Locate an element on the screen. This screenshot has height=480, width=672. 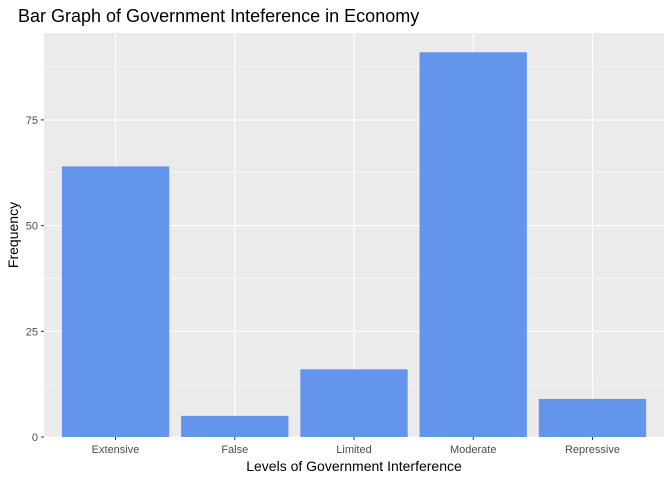
y-axis-title: Frequency is located at coordinates (13, 235).